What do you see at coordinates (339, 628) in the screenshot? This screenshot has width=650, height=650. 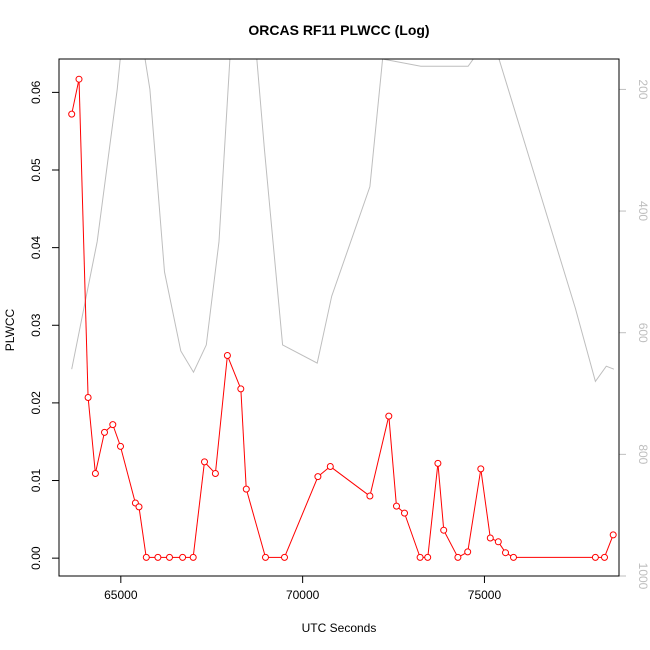 I see `x-axis-label: UTC Seconds` at bounding box center [339, 628].